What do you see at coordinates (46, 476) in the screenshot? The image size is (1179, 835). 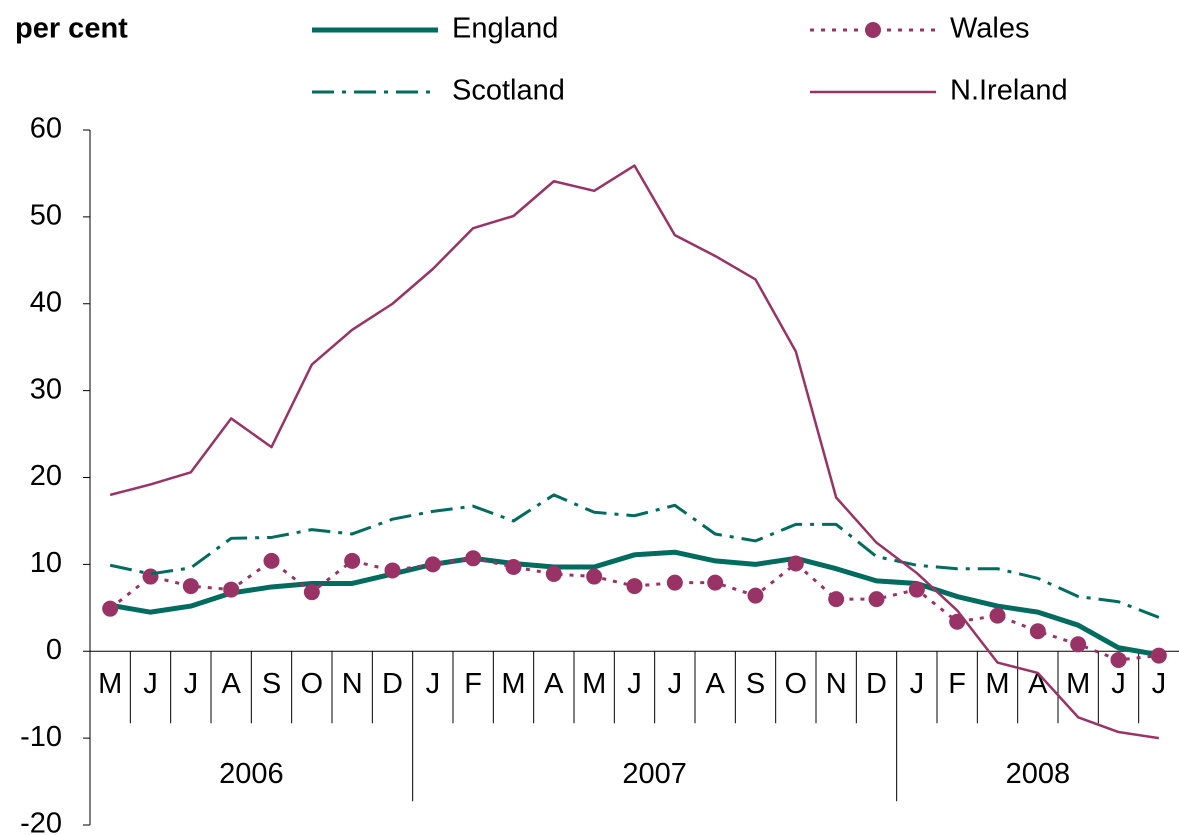 I see `y-tick-label: 20` at bounding box center [46, 476].